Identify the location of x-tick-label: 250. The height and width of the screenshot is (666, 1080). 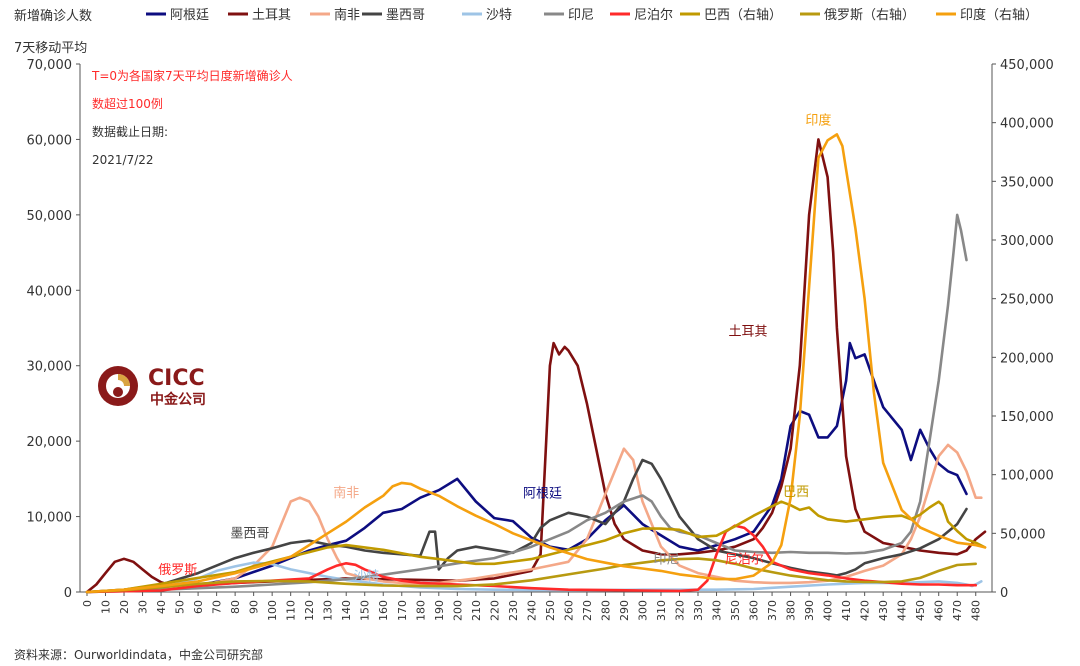
(550, 610).